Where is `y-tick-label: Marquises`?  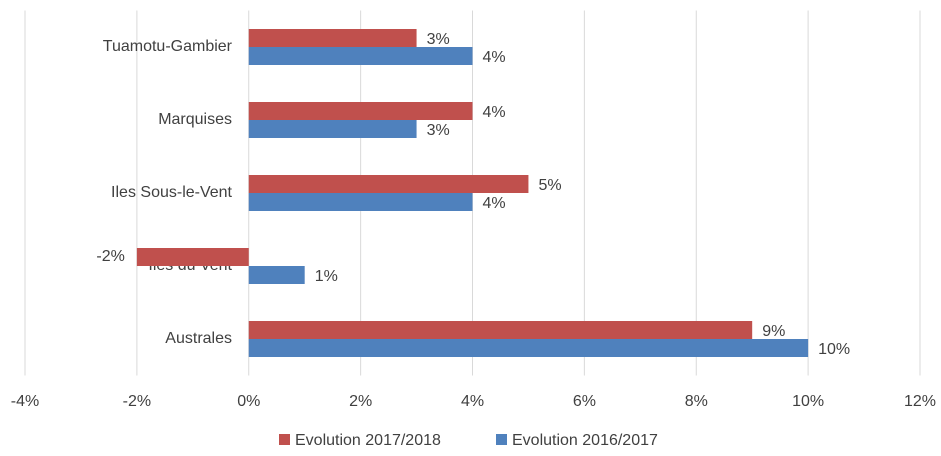 y-tick-label: Marquises is located at coordinates (195, 119).